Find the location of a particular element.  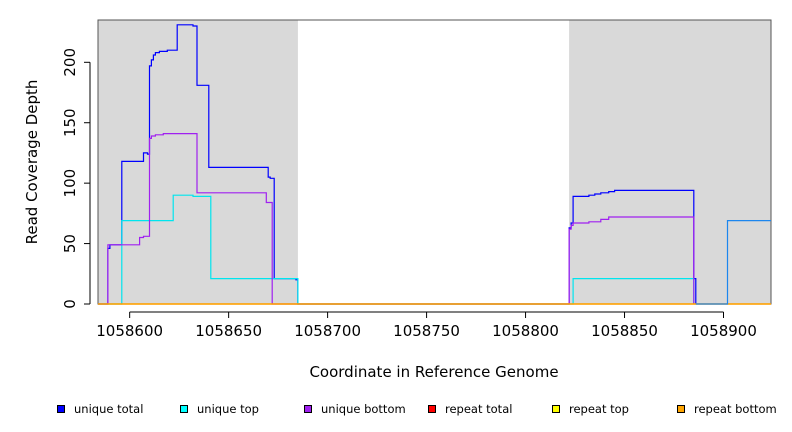

x-tick-label: 1058900 is located at coordinates (723, 331).